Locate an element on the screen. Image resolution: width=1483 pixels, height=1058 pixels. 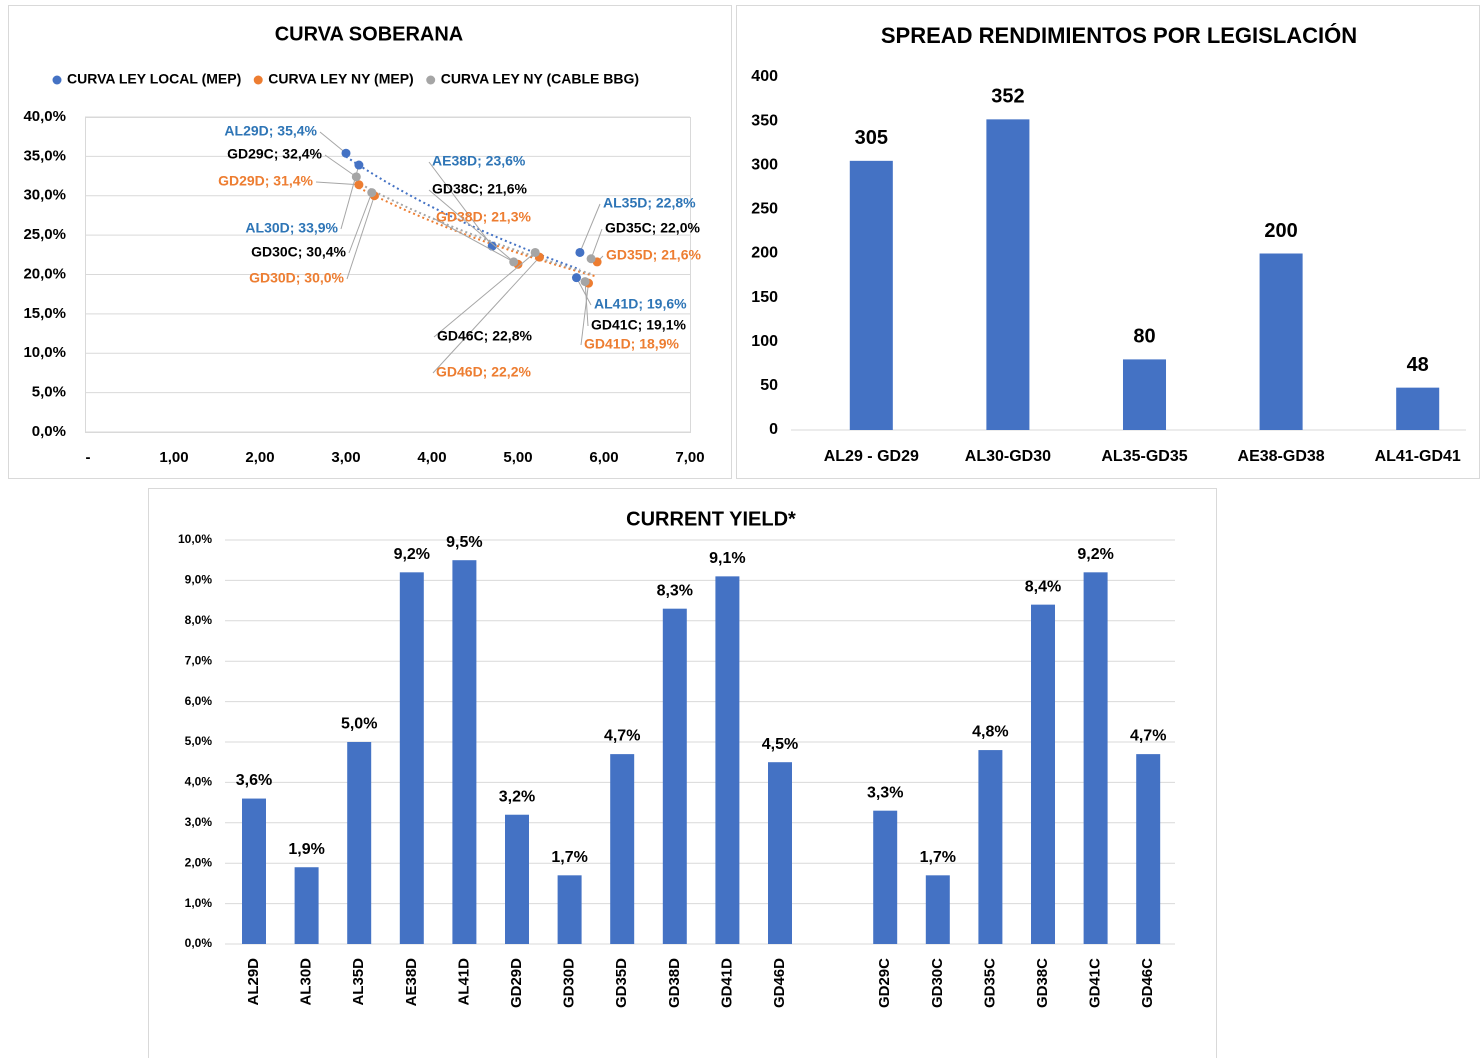
legend-label: CURVA LEY NY (CABLE BBG) is located at coordinates (540, 79).